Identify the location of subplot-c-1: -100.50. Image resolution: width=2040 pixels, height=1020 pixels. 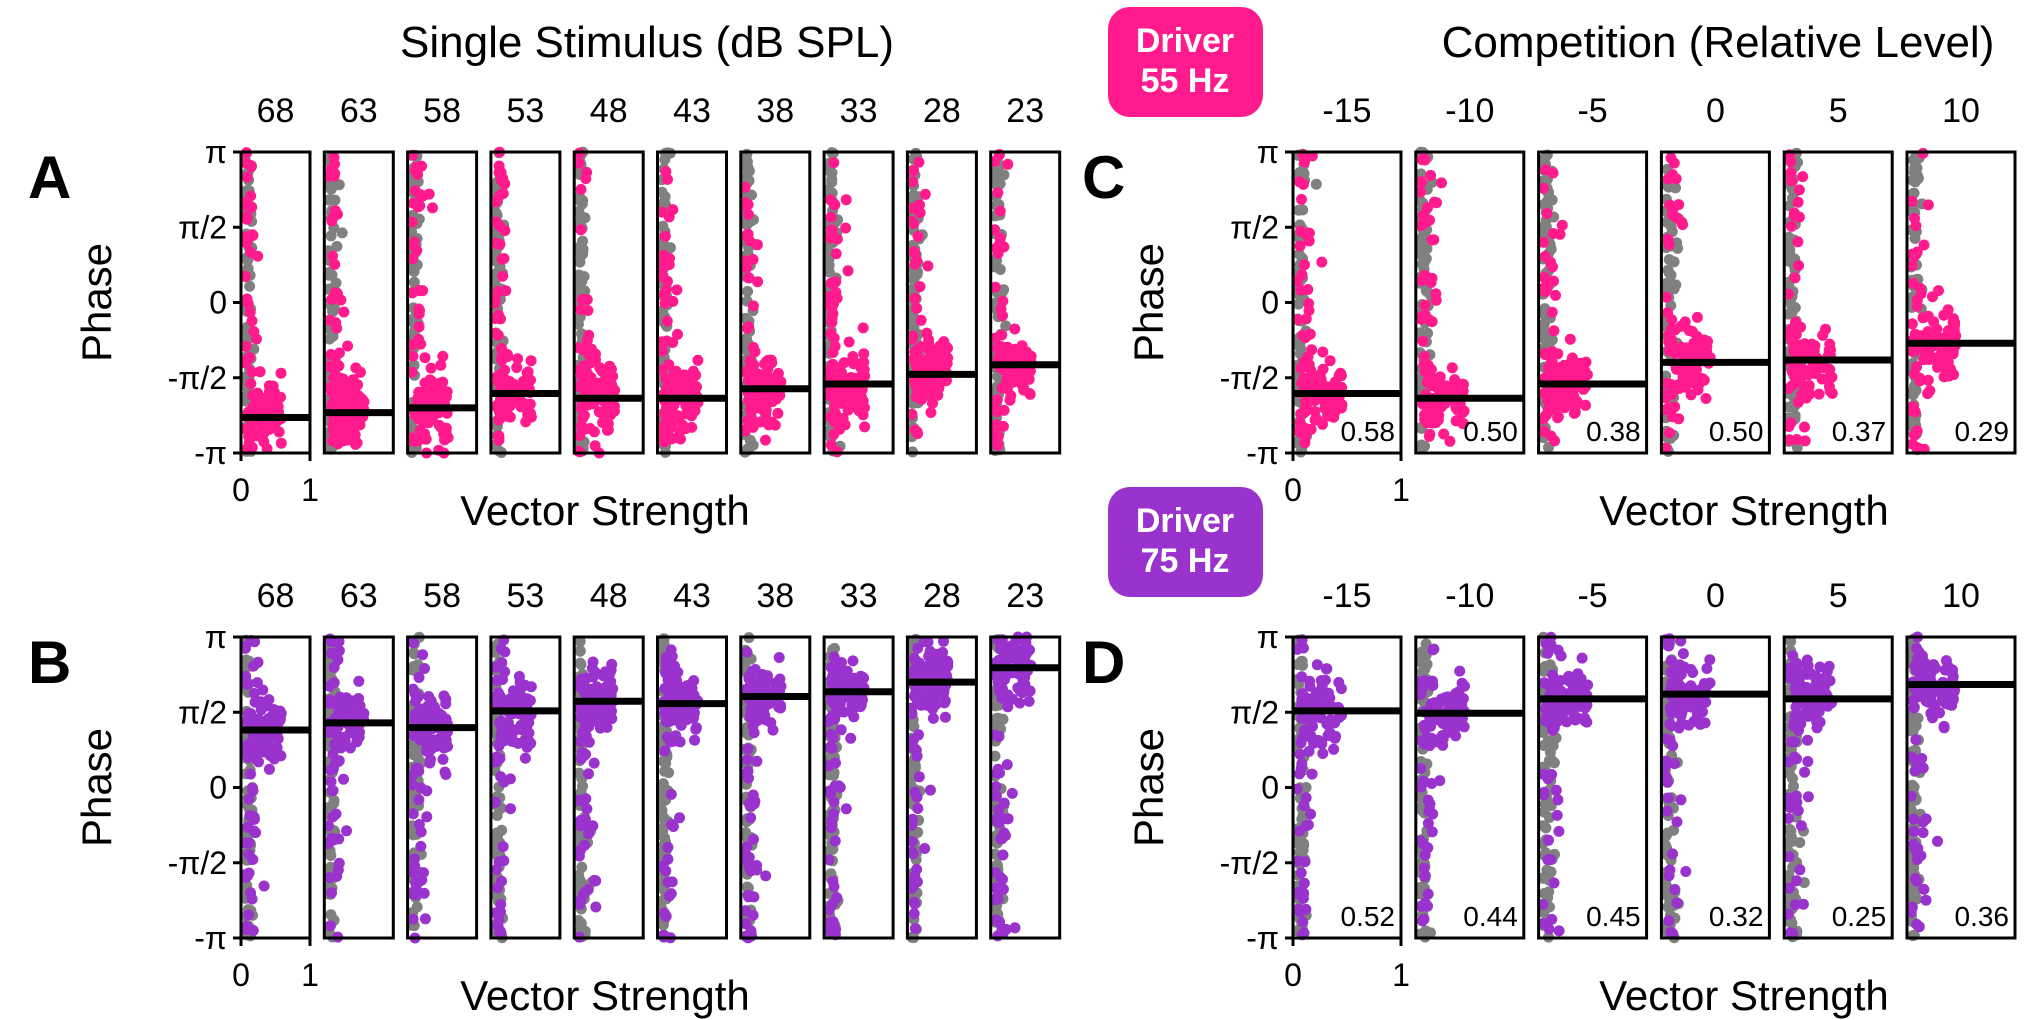
(1470, 273).